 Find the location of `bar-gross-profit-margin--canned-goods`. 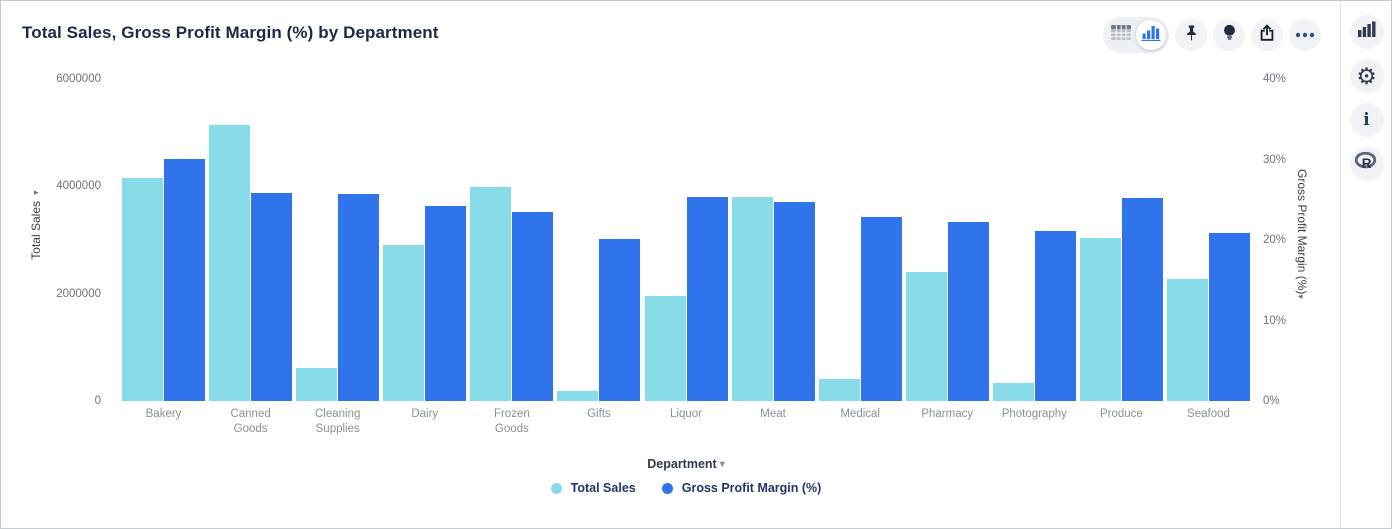

bar-gross-profit-margin--canned-goods is located at coordinates (272, 297).